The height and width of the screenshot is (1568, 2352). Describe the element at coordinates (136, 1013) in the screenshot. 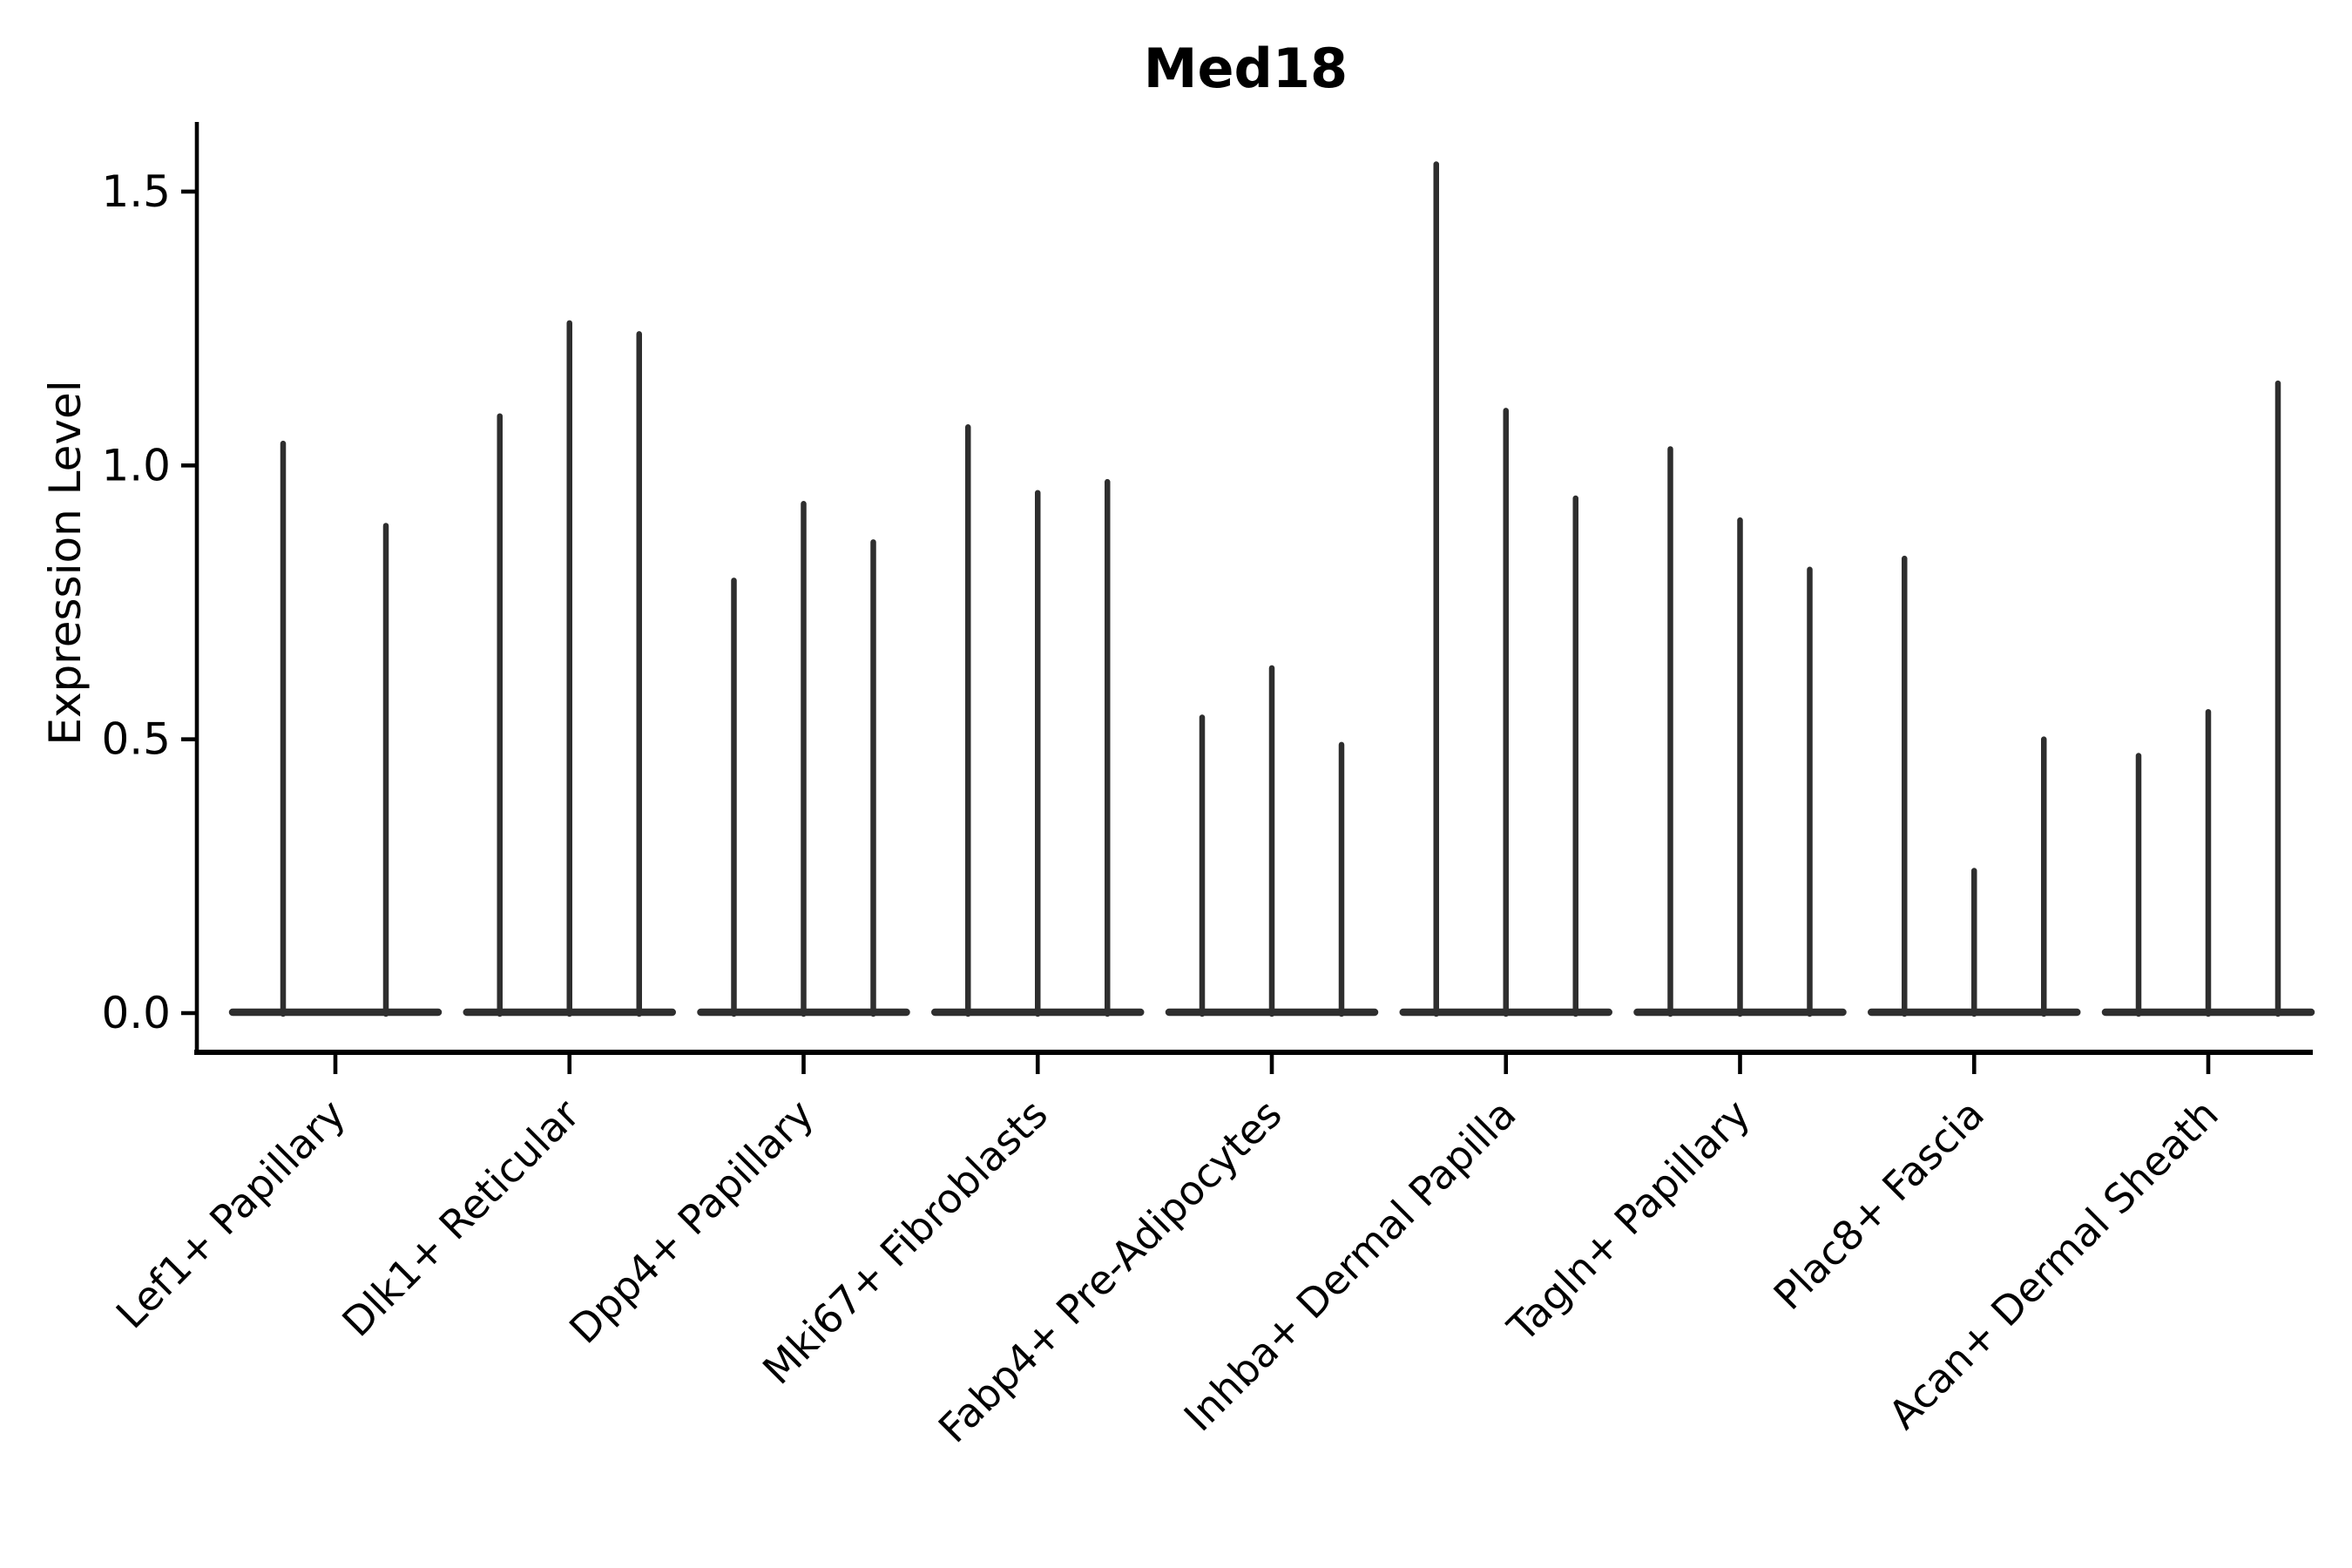

I see `y-tick-label-0: 0.0` at that location.